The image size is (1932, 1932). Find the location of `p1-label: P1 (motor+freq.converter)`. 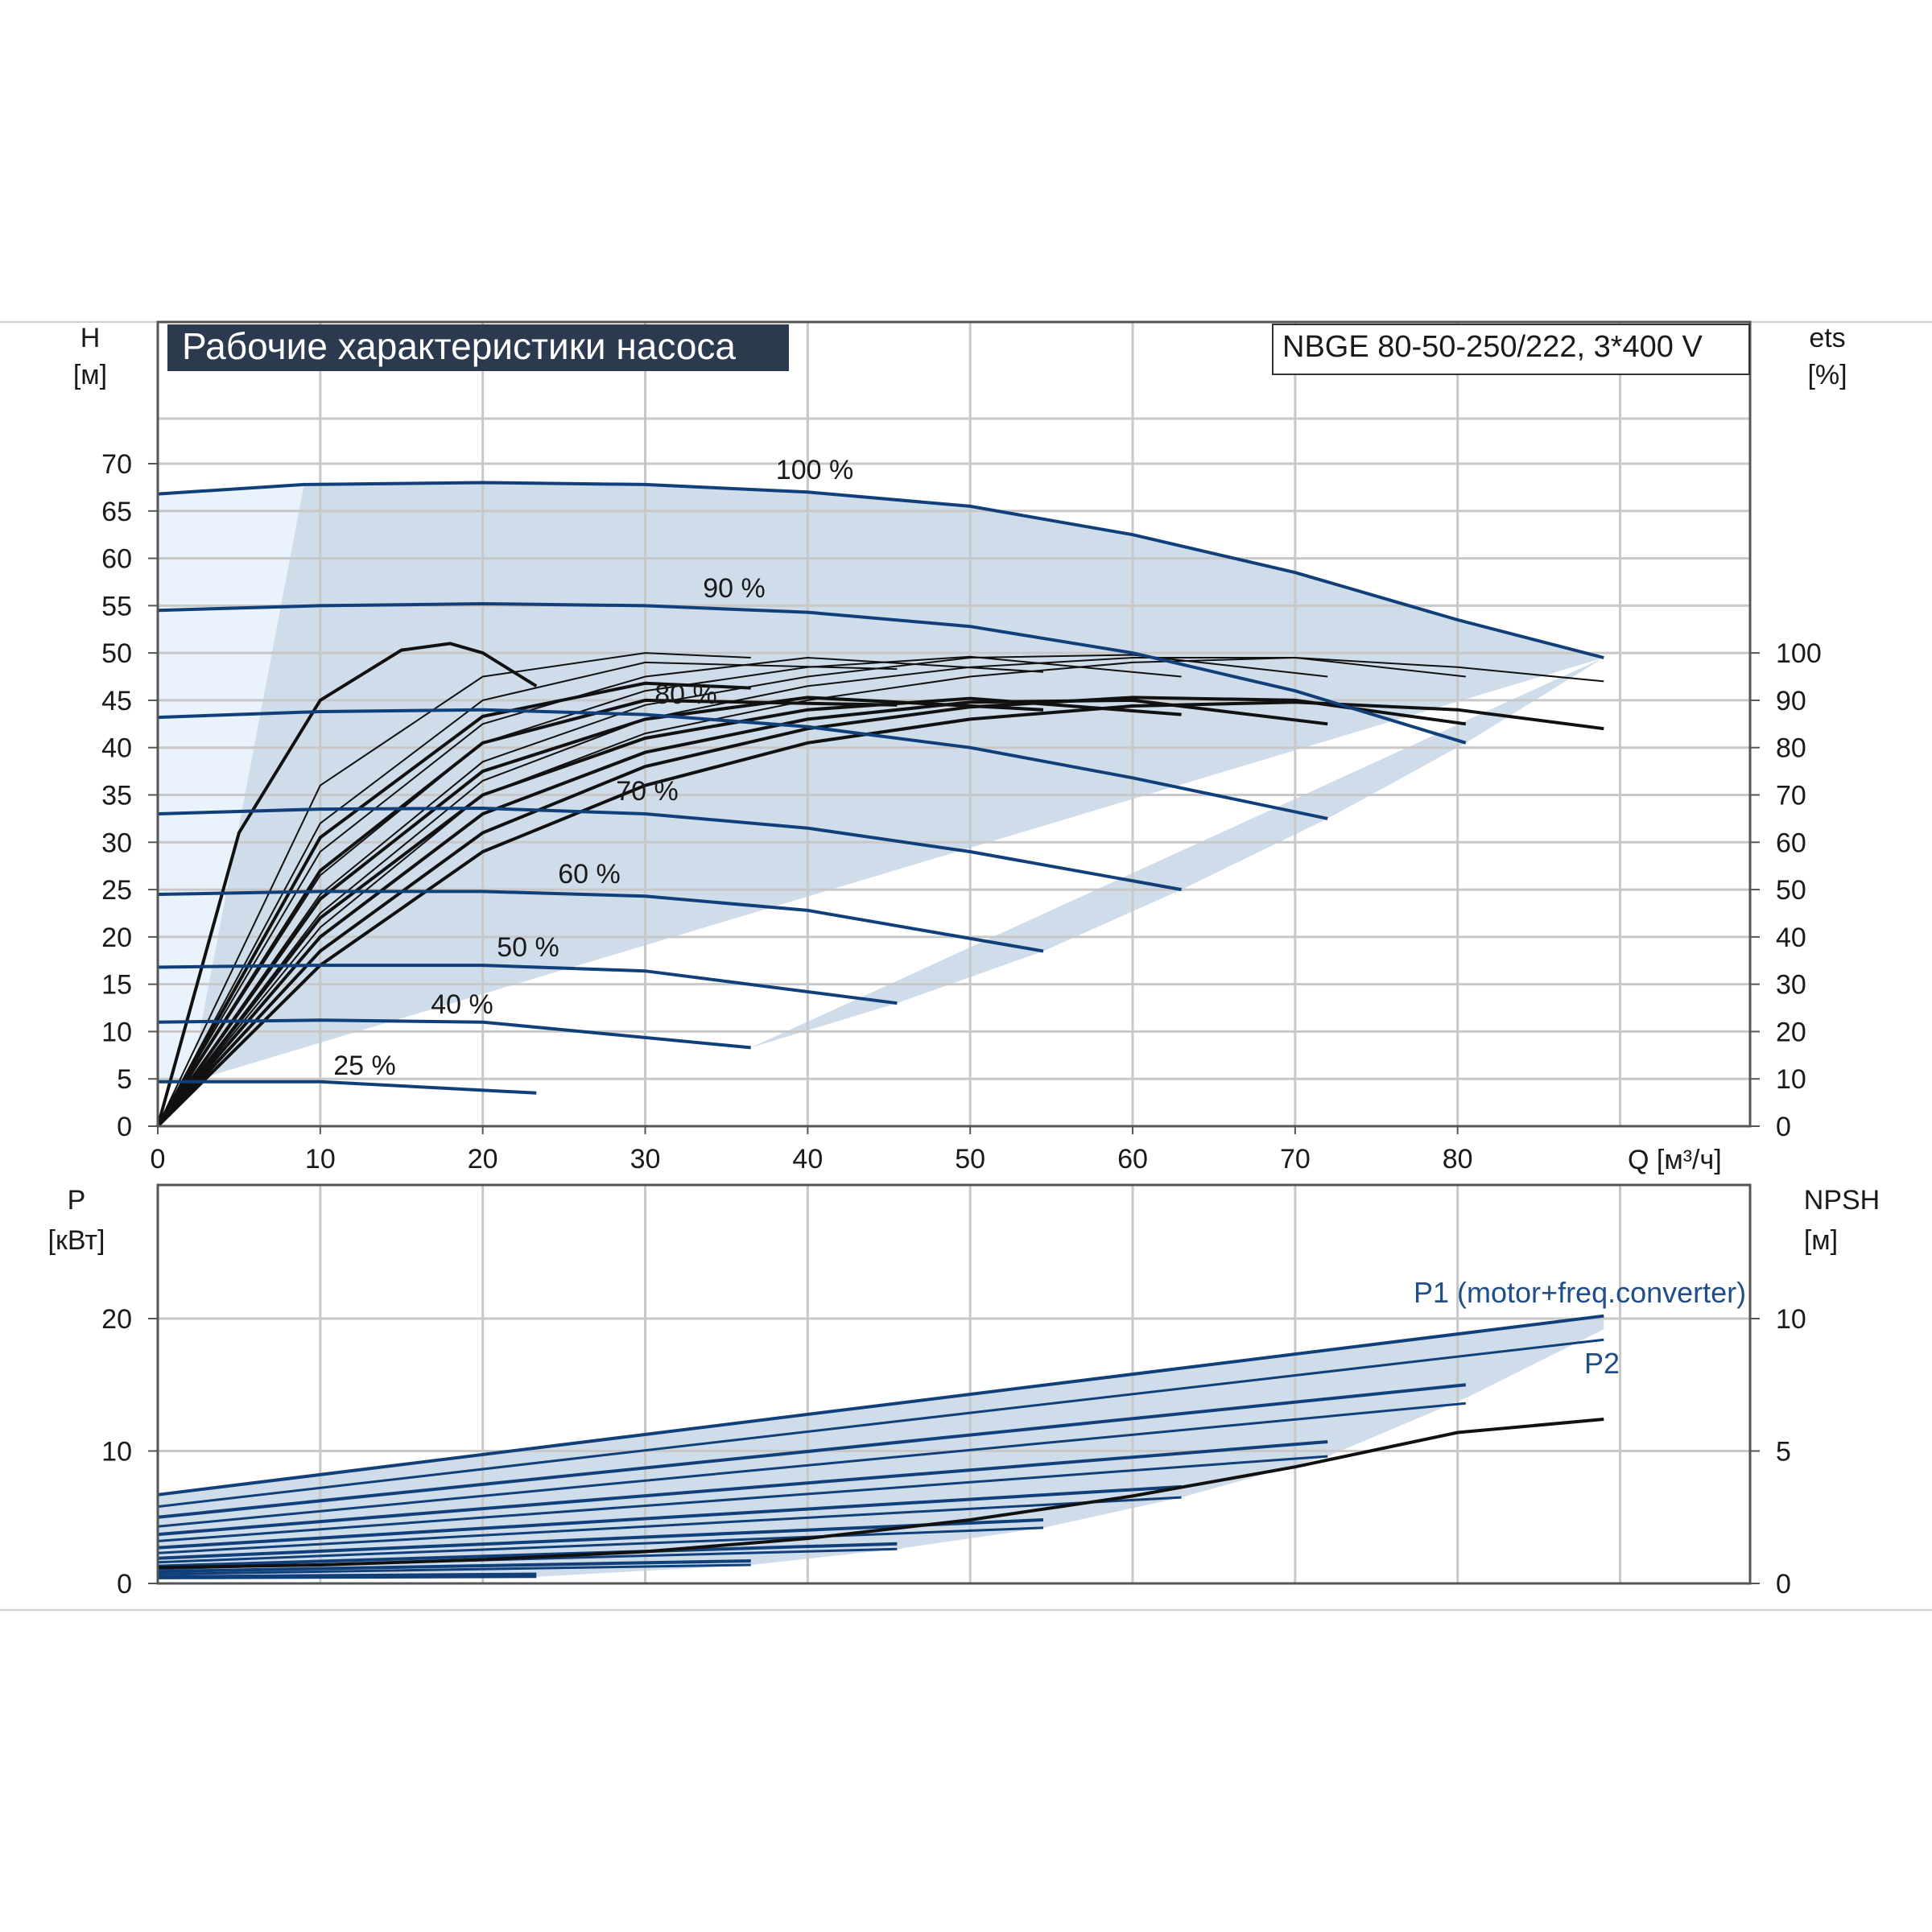

p1-label: P1 (motor+freq.converter) is located at coordinates (1580, 1292).